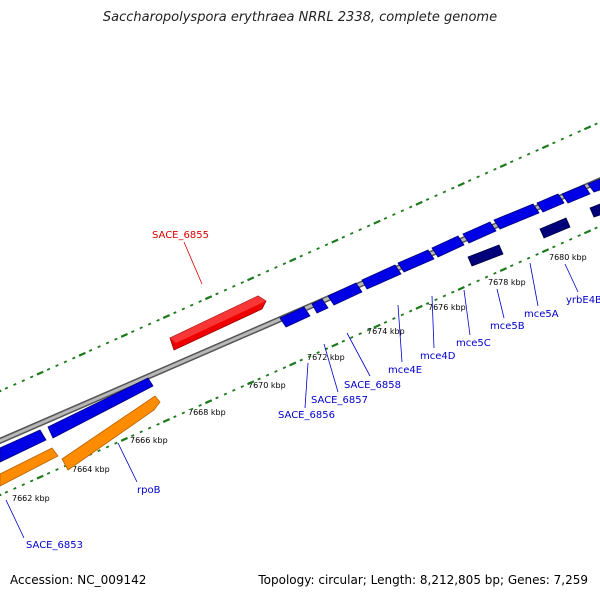  Describe the element at coordinates (583, 300) in the screenshot. I see `label-yrbe4b: yrbE4B` at that location.